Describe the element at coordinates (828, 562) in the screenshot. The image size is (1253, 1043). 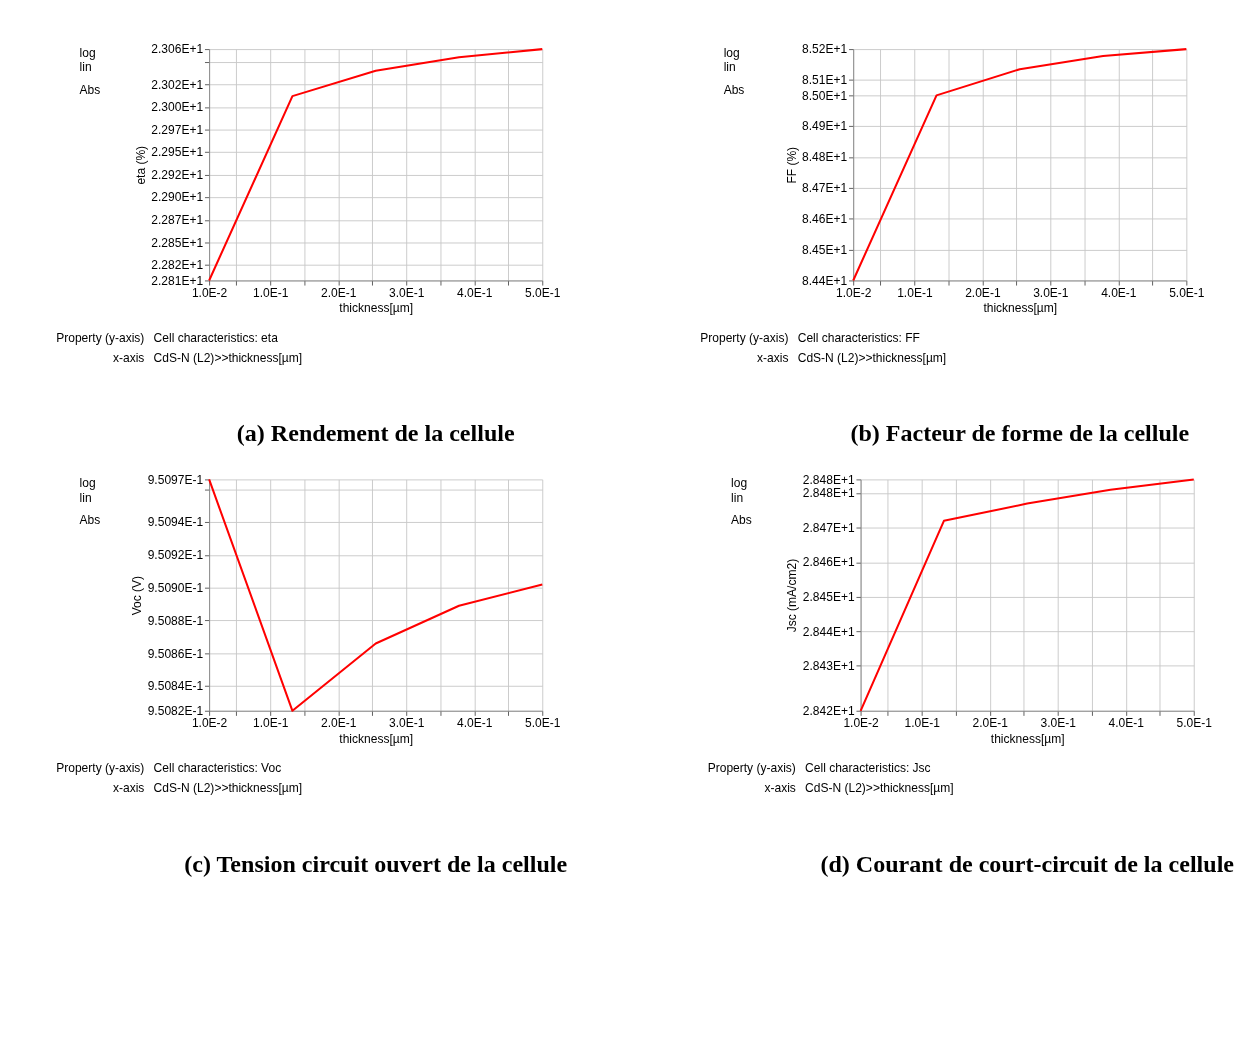
I see `y-tick-label: 2.846E+1` at that location.